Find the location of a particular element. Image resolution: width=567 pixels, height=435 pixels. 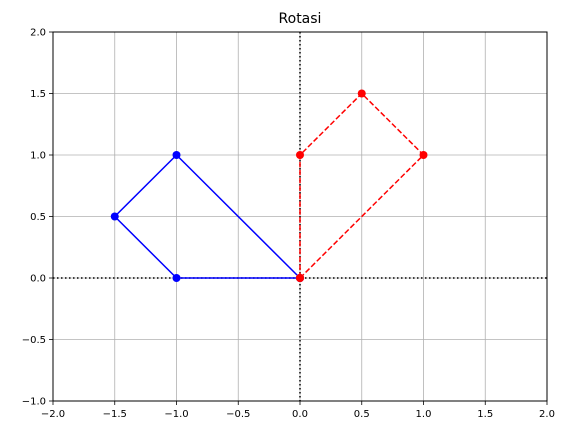

x-tick-label: −2.0 is located at coordinates (53, 414).